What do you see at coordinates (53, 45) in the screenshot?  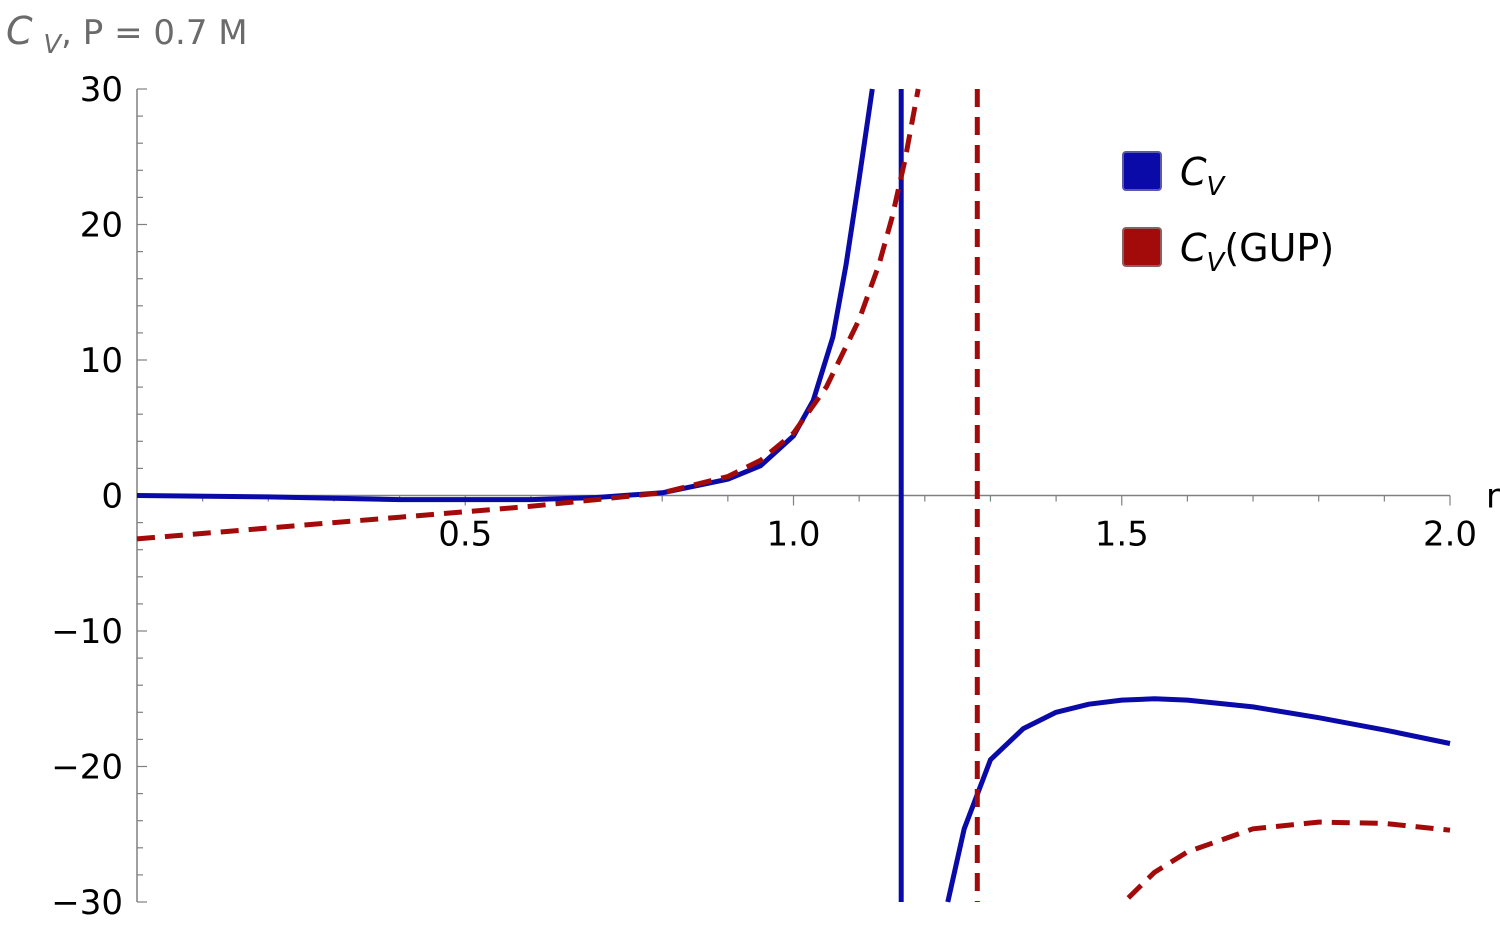 I see `y-axis-title-sub: V` at bounding box center [53, 45].